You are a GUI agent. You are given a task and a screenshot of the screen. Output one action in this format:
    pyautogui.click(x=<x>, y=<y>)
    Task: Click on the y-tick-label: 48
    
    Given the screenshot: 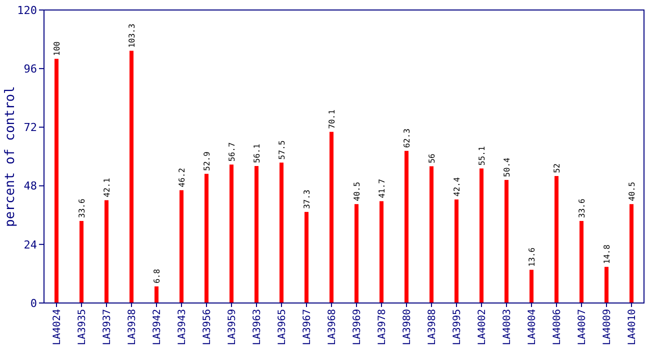 What is the action you would take?
    pyautogui.click(x=30, y=186)
    